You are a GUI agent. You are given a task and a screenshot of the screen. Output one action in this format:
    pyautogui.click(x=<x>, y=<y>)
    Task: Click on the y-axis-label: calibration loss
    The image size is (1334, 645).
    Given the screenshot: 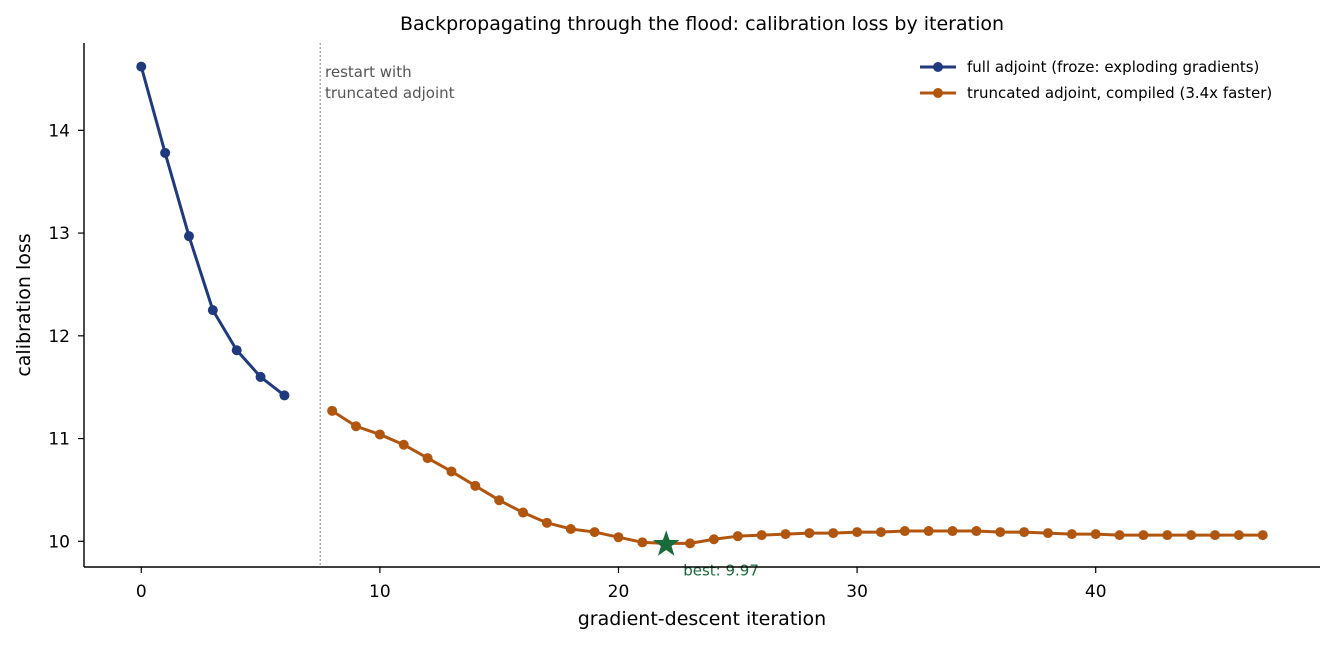 What is the action you would take?
    pyautogui.click(x=24, y=304)
    